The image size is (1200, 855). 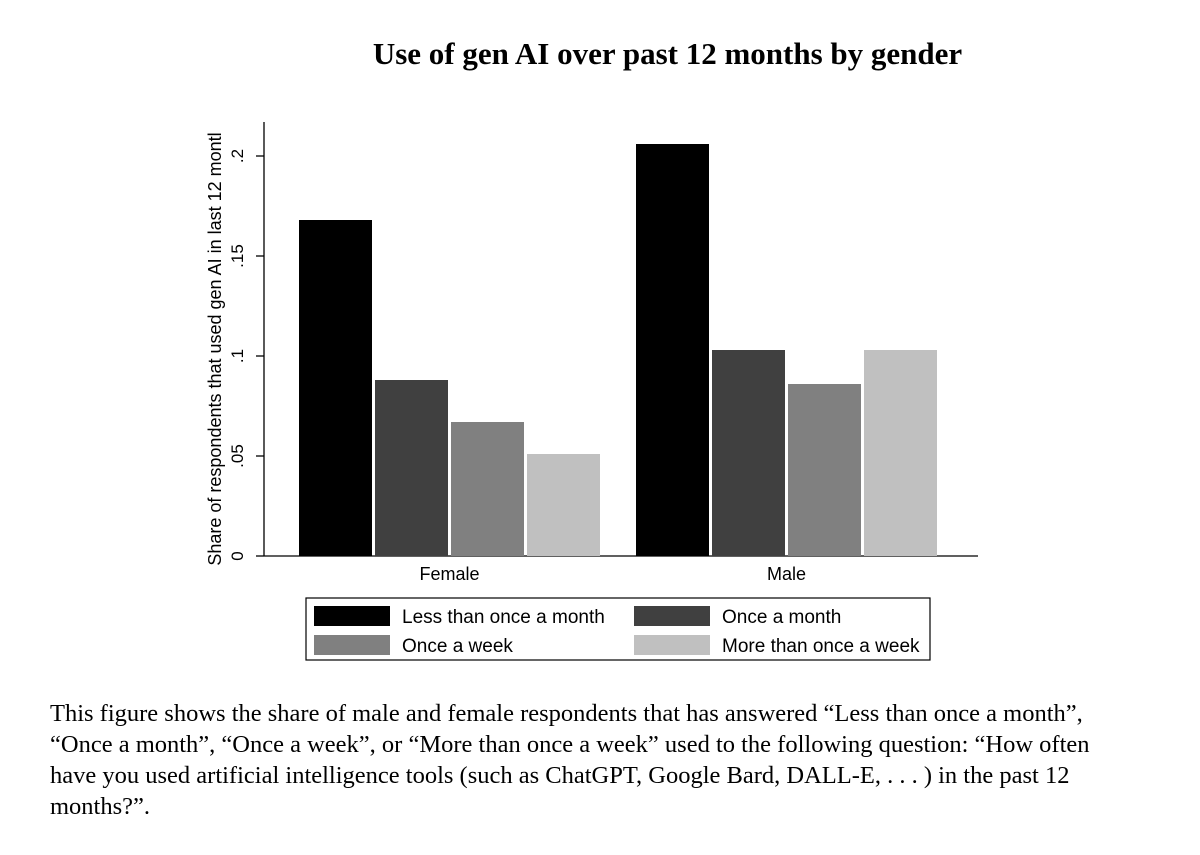 I want to click on legend-label: Once a month, so click(x=781, y=617).